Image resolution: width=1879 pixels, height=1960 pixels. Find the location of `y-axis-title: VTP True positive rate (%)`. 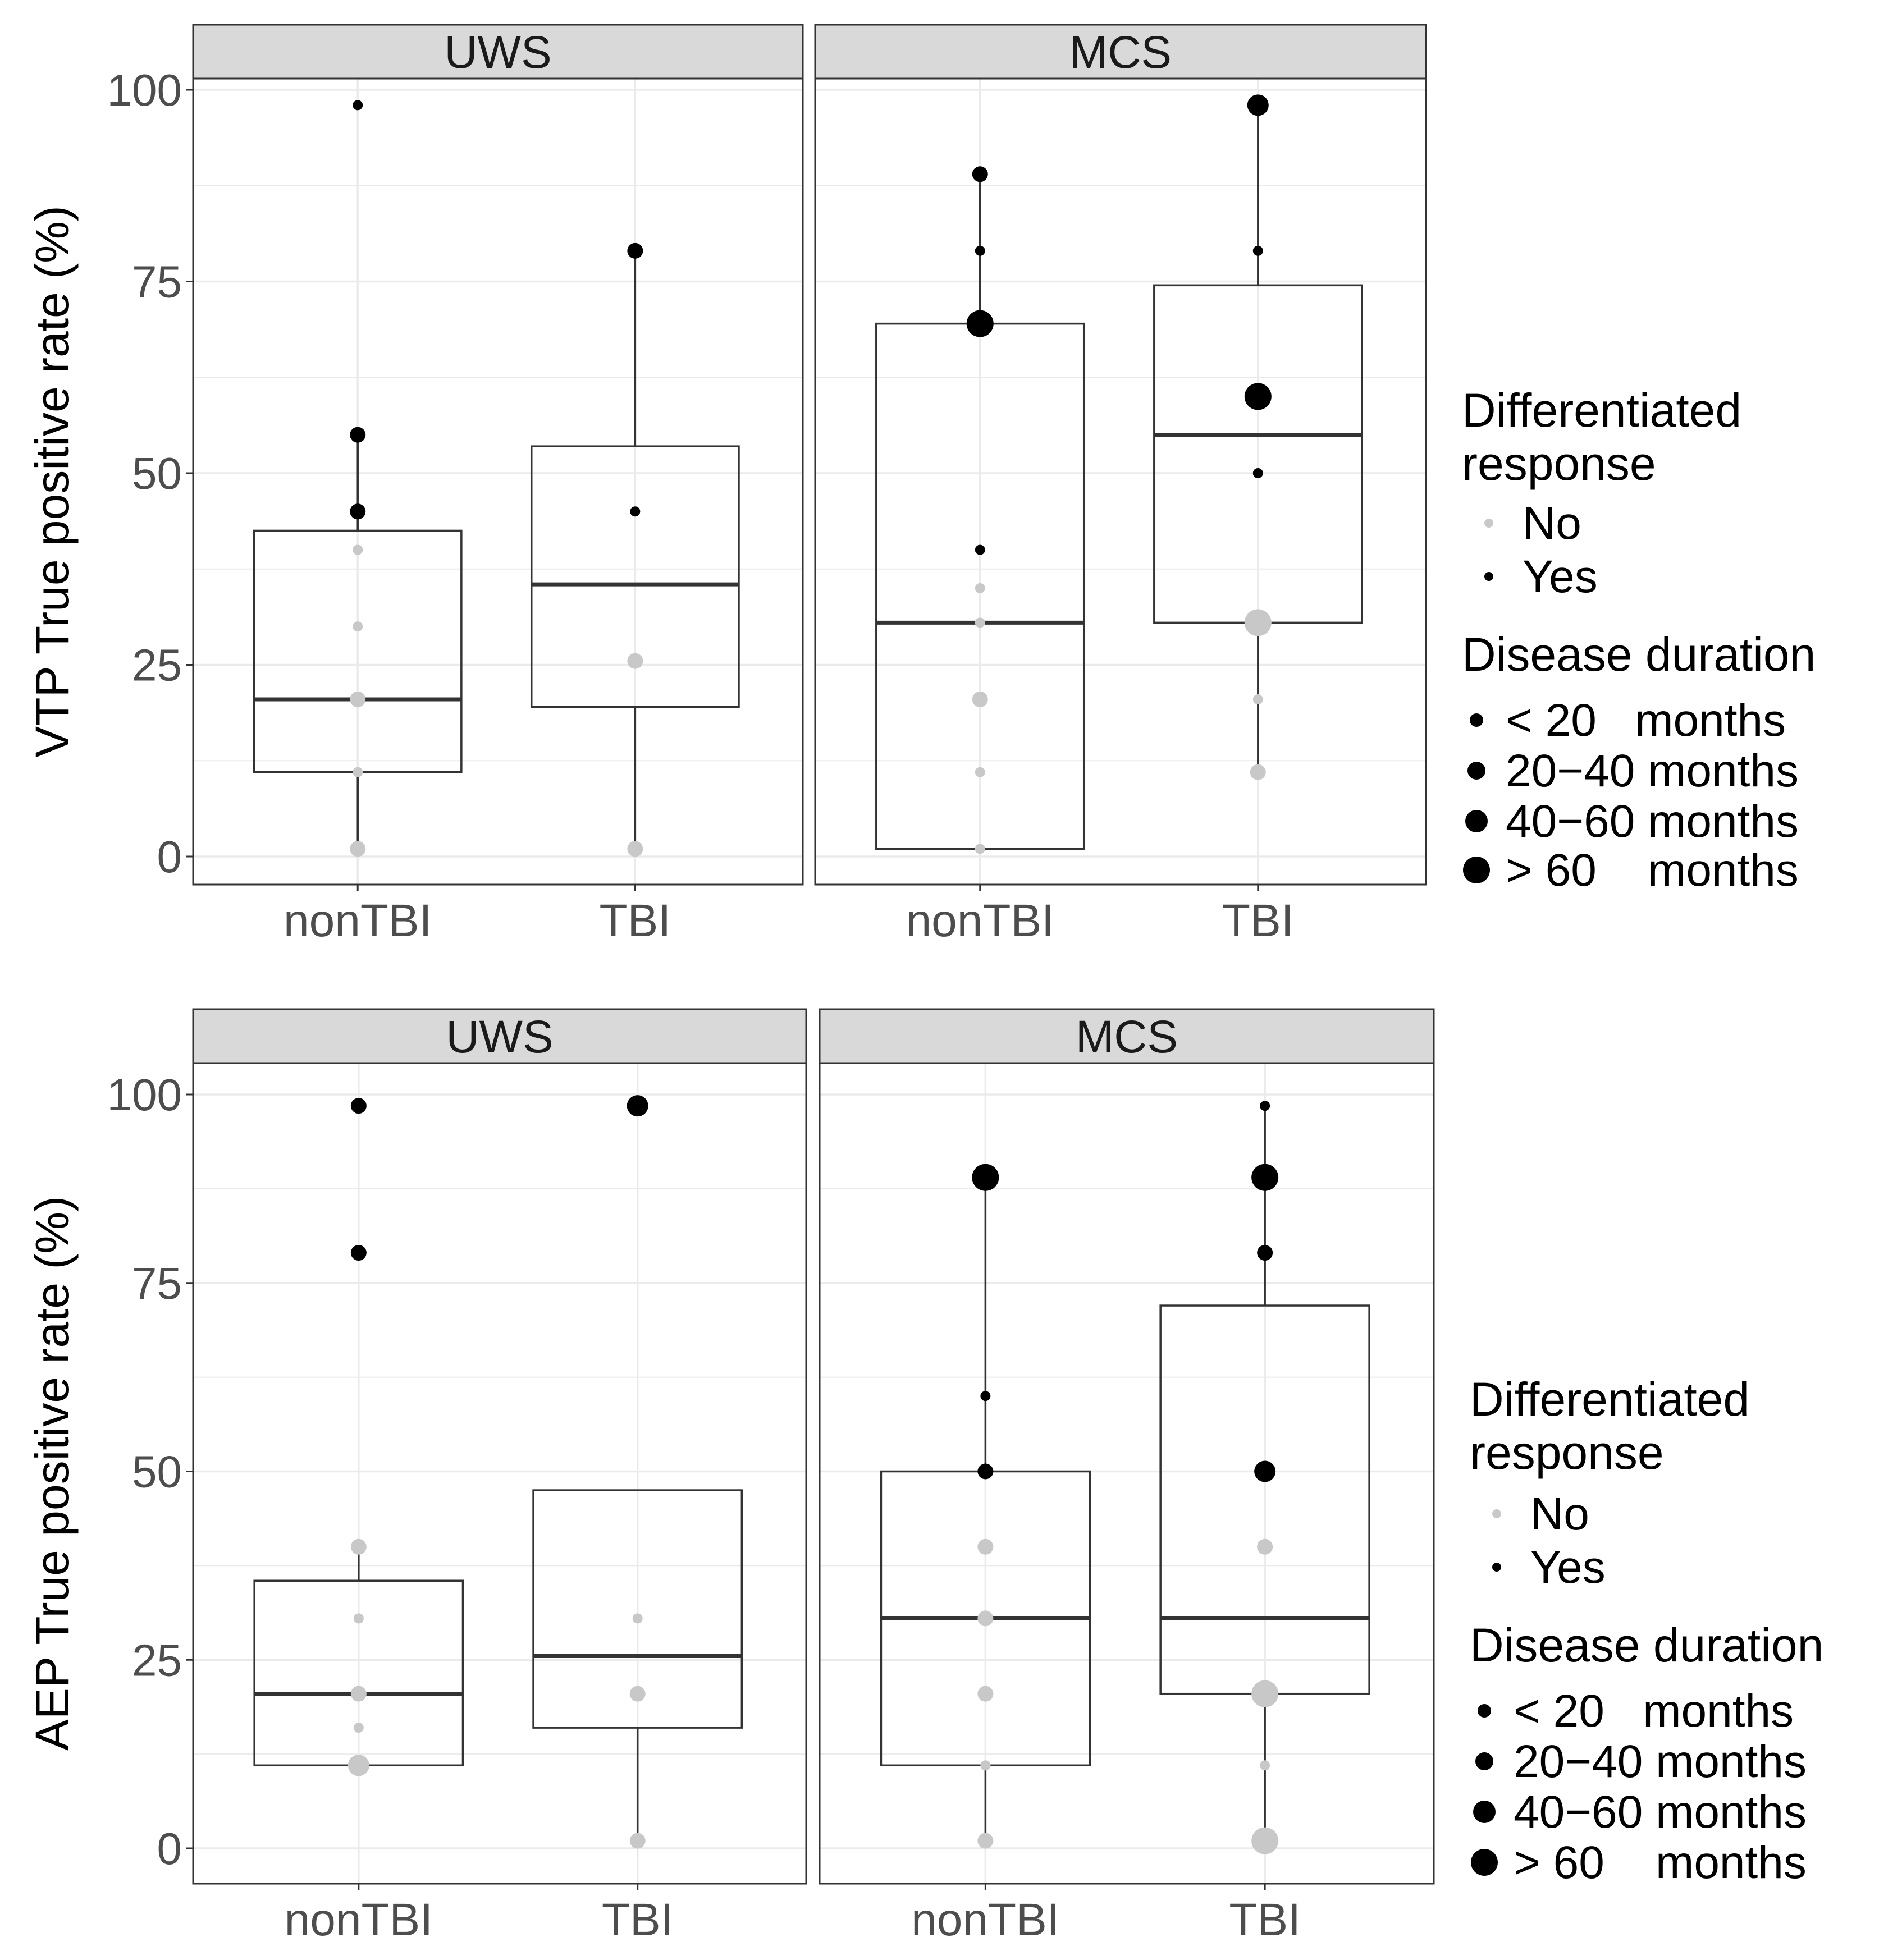

y-axis-title: VTP True positive rate (%) is located at coordinates (53, 481).